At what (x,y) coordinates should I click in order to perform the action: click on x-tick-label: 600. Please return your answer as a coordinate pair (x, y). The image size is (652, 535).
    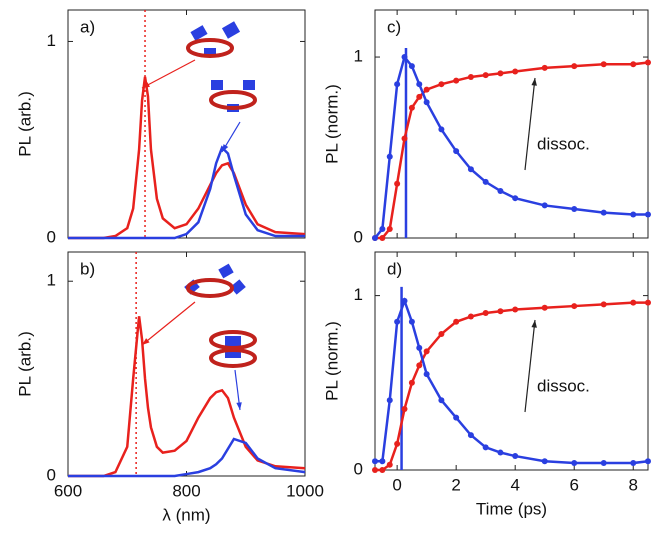
    Looking at the image, I should click on (68, 490).